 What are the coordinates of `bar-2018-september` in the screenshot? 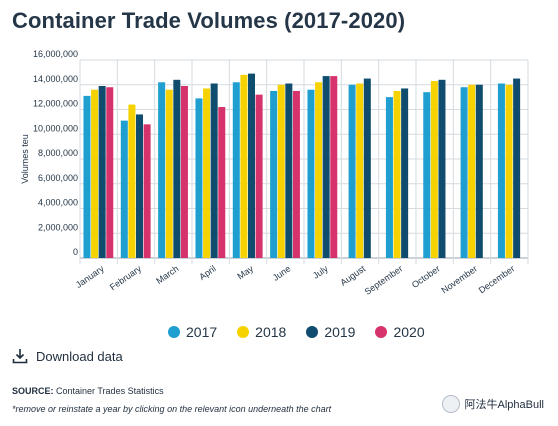 It's located at (397, 174).